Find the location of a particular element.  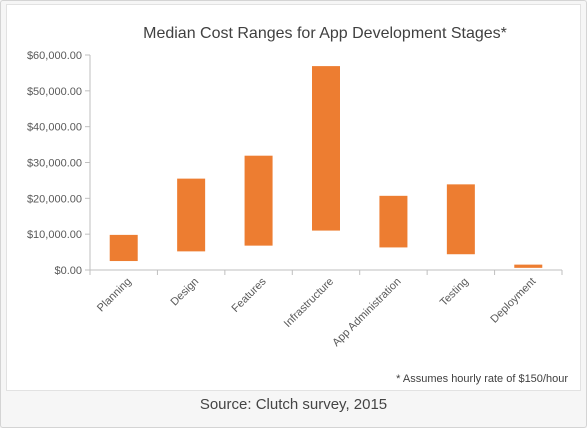

x-tick-label: Features is located at coordinates (250, 295).